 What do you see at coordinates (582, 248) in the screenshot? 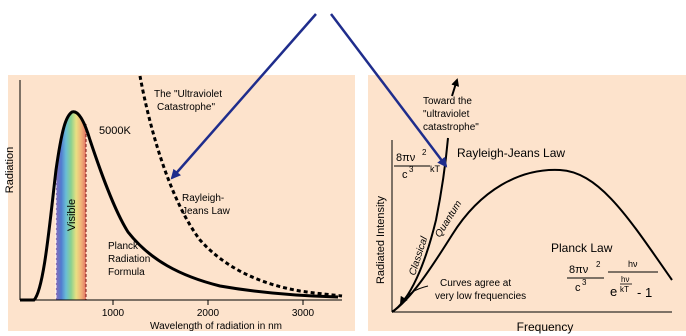
I see `planck-law-title: Planck Law` at bounding box center [582, 248].